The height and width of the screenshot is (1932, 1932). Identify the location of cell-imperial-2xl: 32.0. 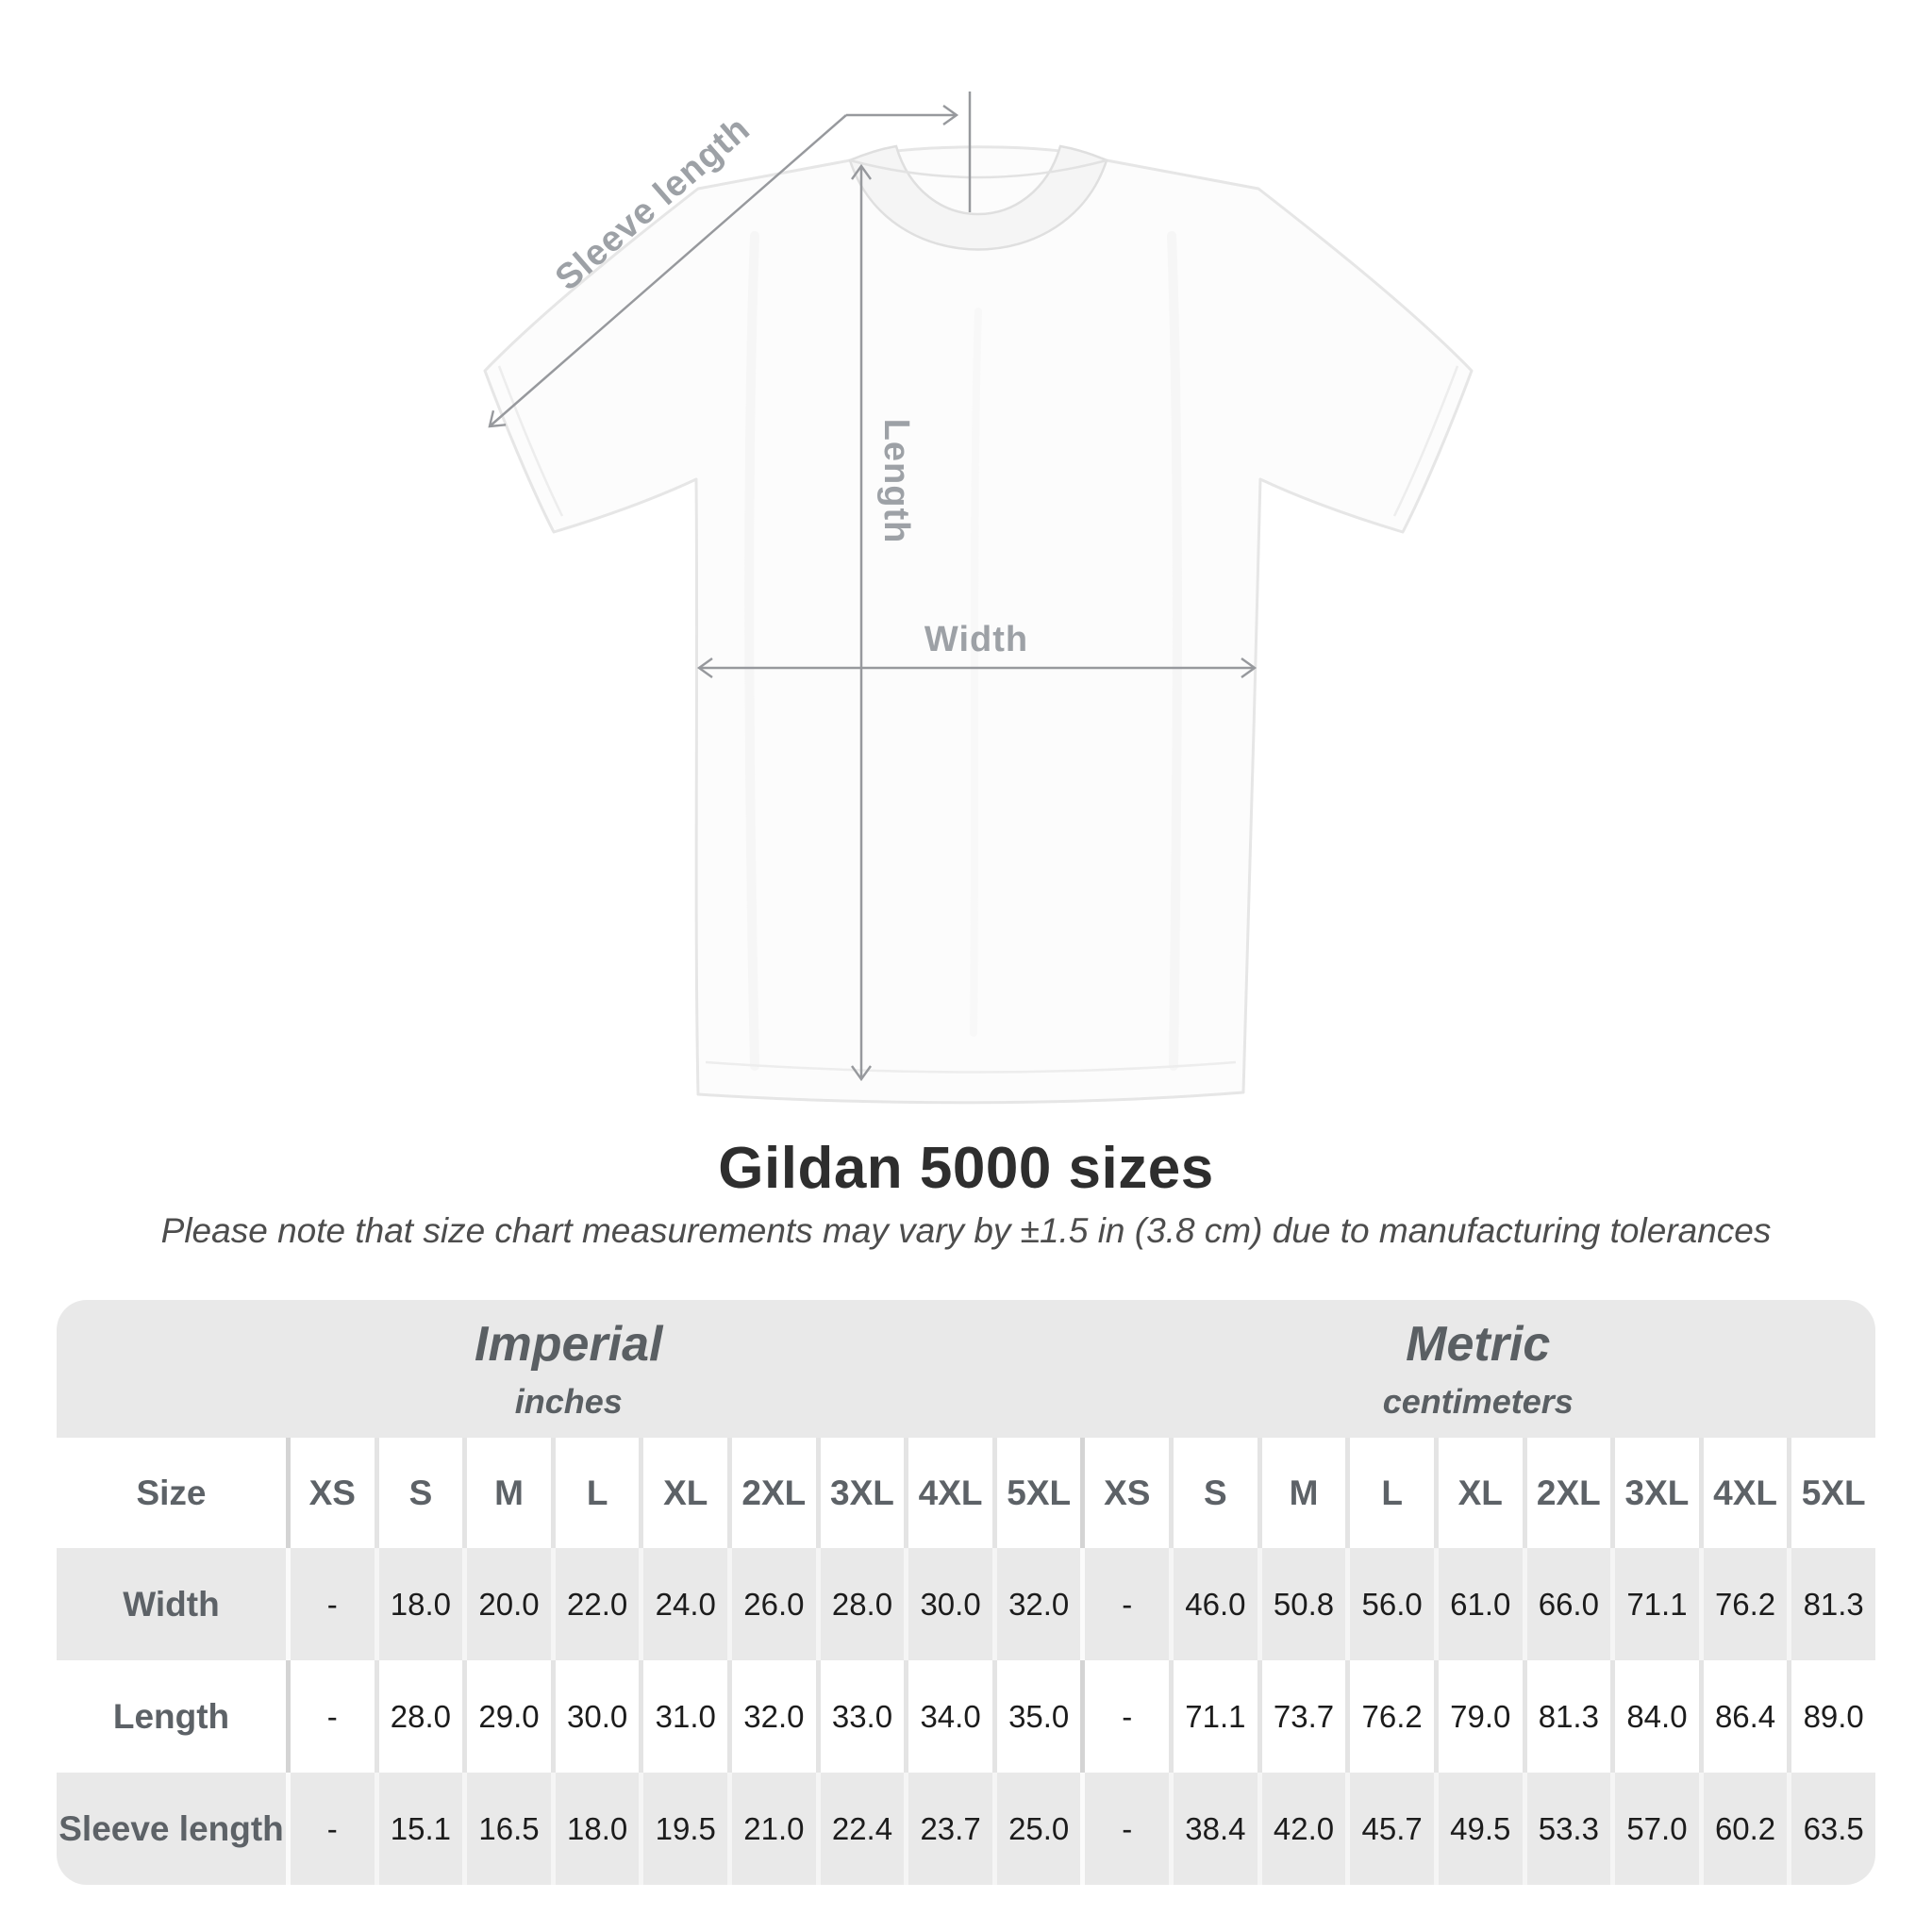
(772, 1716).